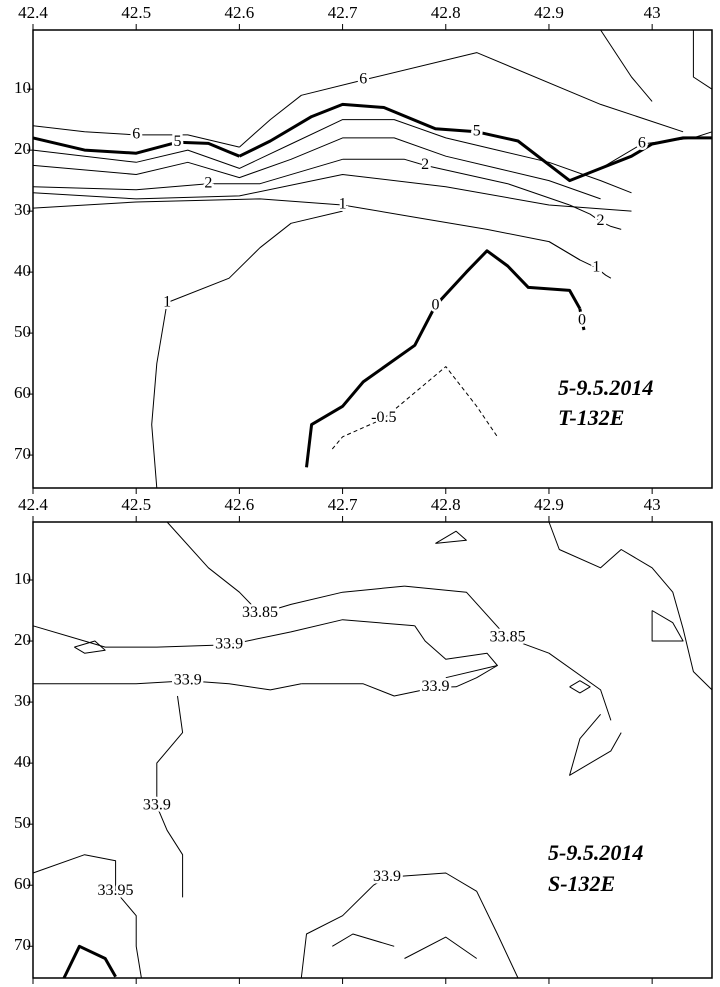  Describe the element at coordinates (591, 417) in the screenshot. I see `annotation: T-132E` at that location.